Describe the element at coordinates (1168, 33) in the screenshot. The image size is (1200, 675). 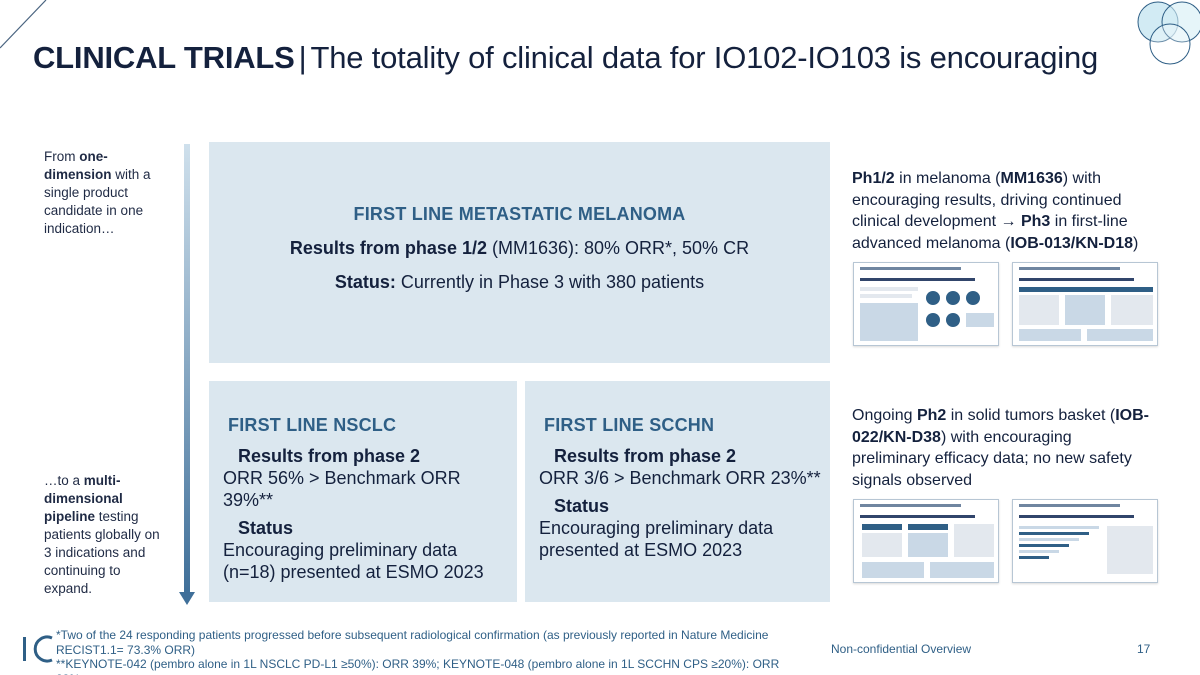
I see `overlapping-circles-logo` at that location.